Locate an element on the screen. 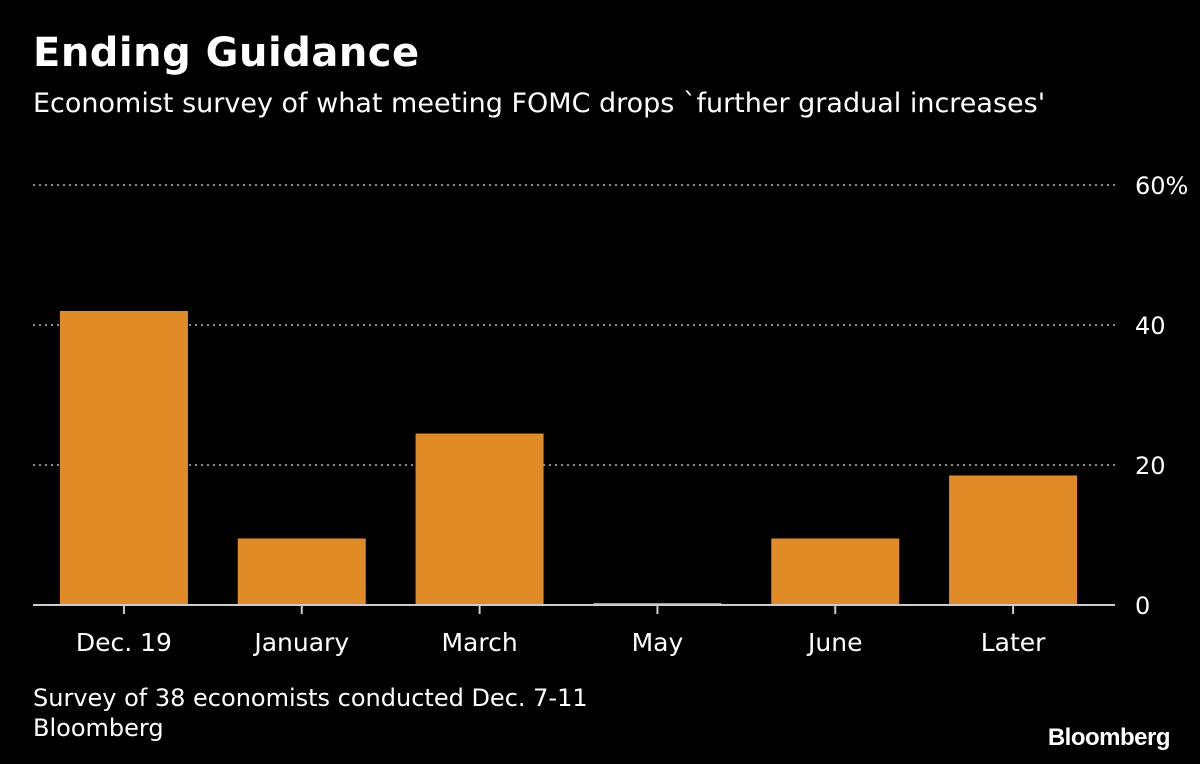 This screenshot has height=764, width=1200. chart-title: Ending Guidance is located at coordinates (226, 53).